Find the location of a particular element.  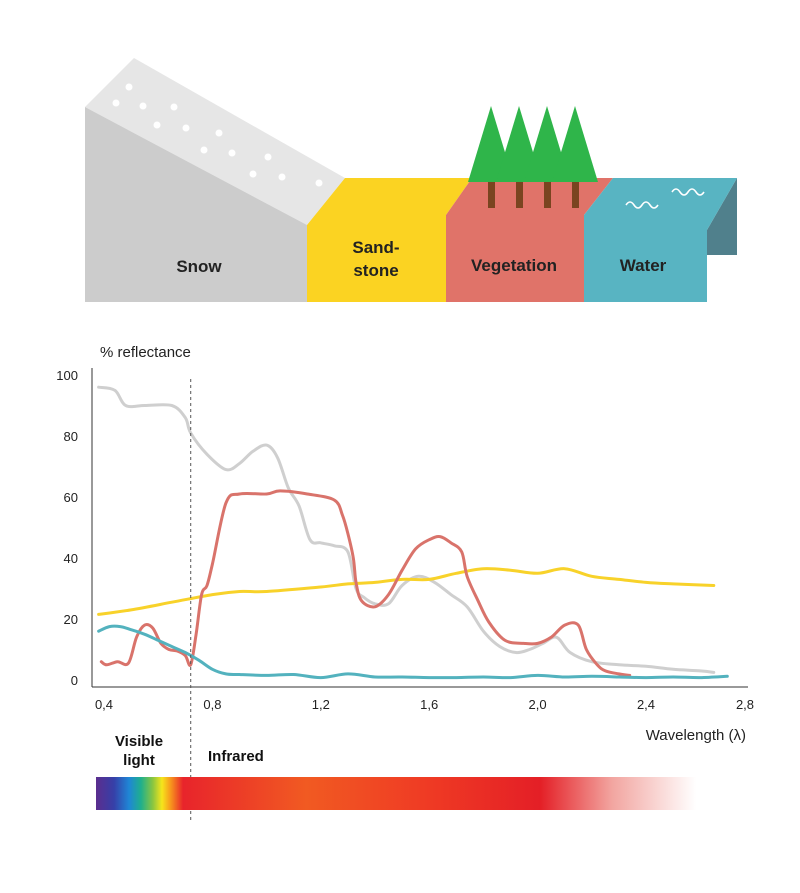

water-label: Water is located at coordinates (643, 265).